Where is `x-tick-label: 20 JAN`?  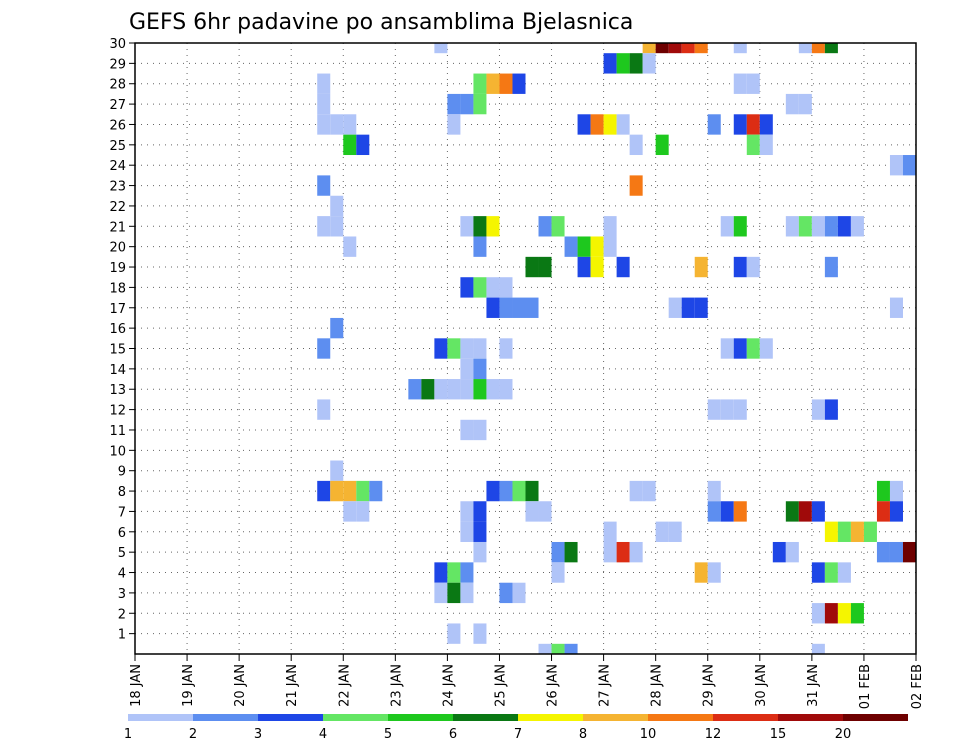
x-tick-label: 20 JAN is located at coordinates (240, 685).